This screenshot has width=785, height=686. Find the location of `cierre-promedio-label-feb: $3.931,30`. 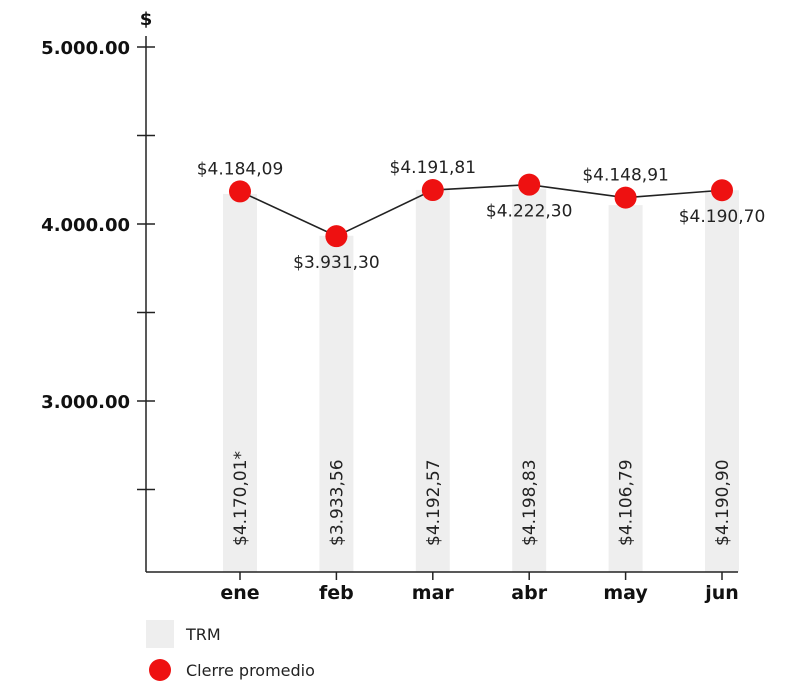

cierre-promedio-label-feb: $3.931,30 is located at coordinates (336, 263).